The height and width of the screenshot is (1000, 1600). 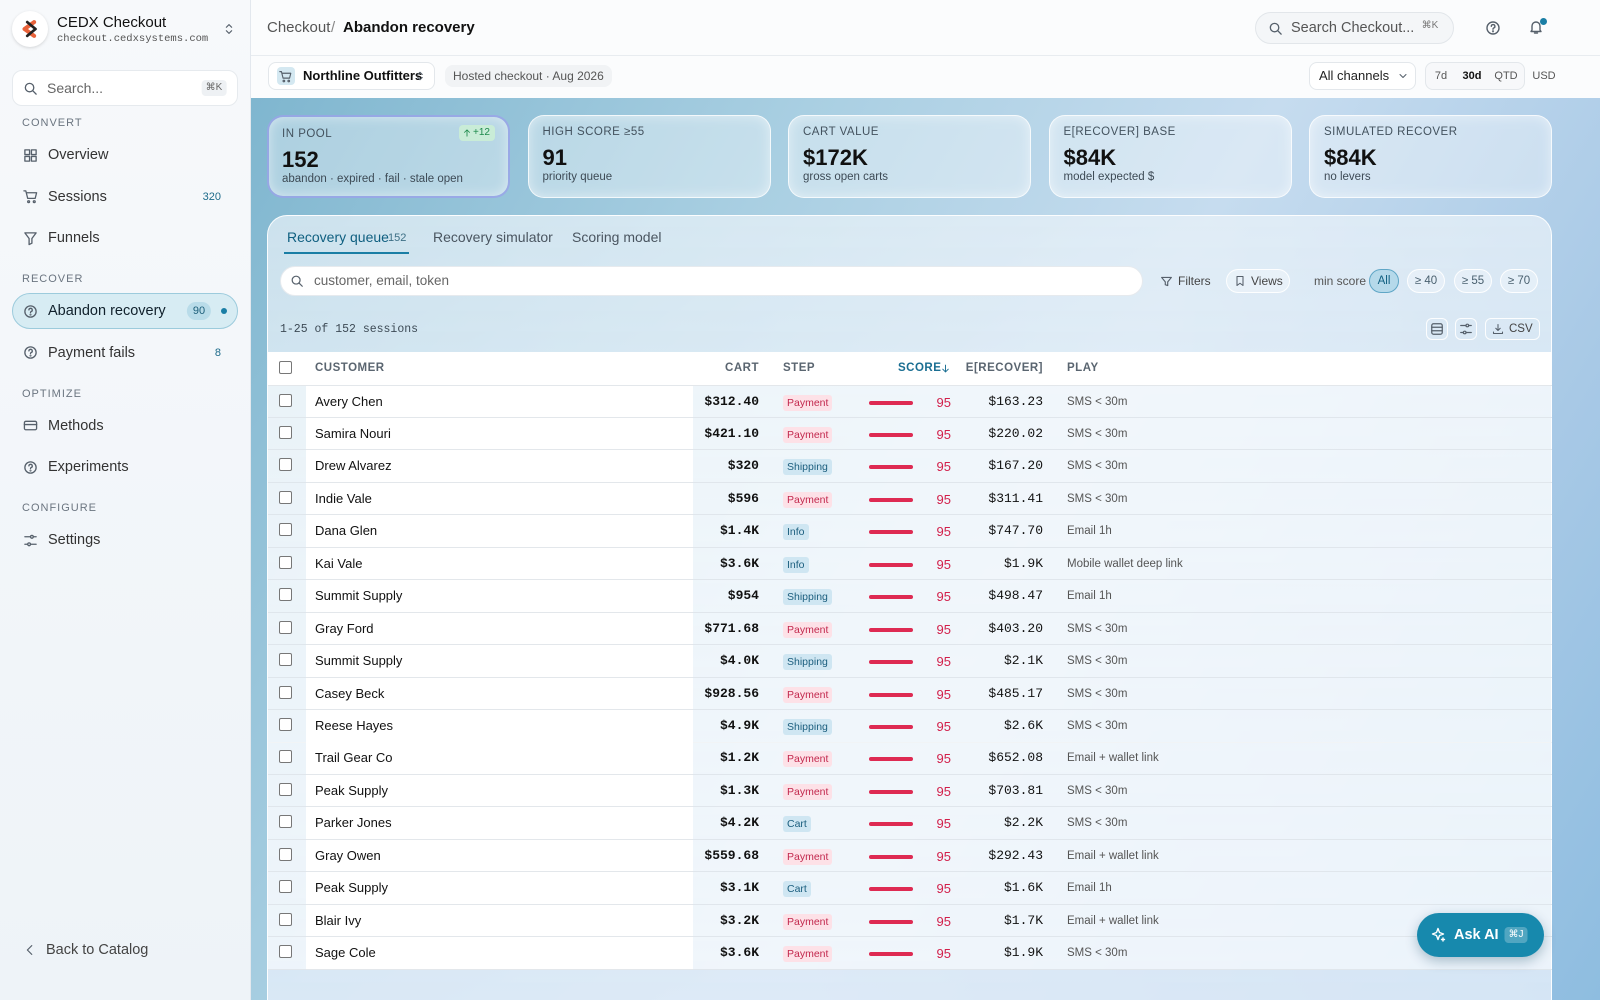 What do you see at coordinates (350, 368) in the screenshot?
I see `column-header: CUSTOMER` at bounding box center [350, 368].